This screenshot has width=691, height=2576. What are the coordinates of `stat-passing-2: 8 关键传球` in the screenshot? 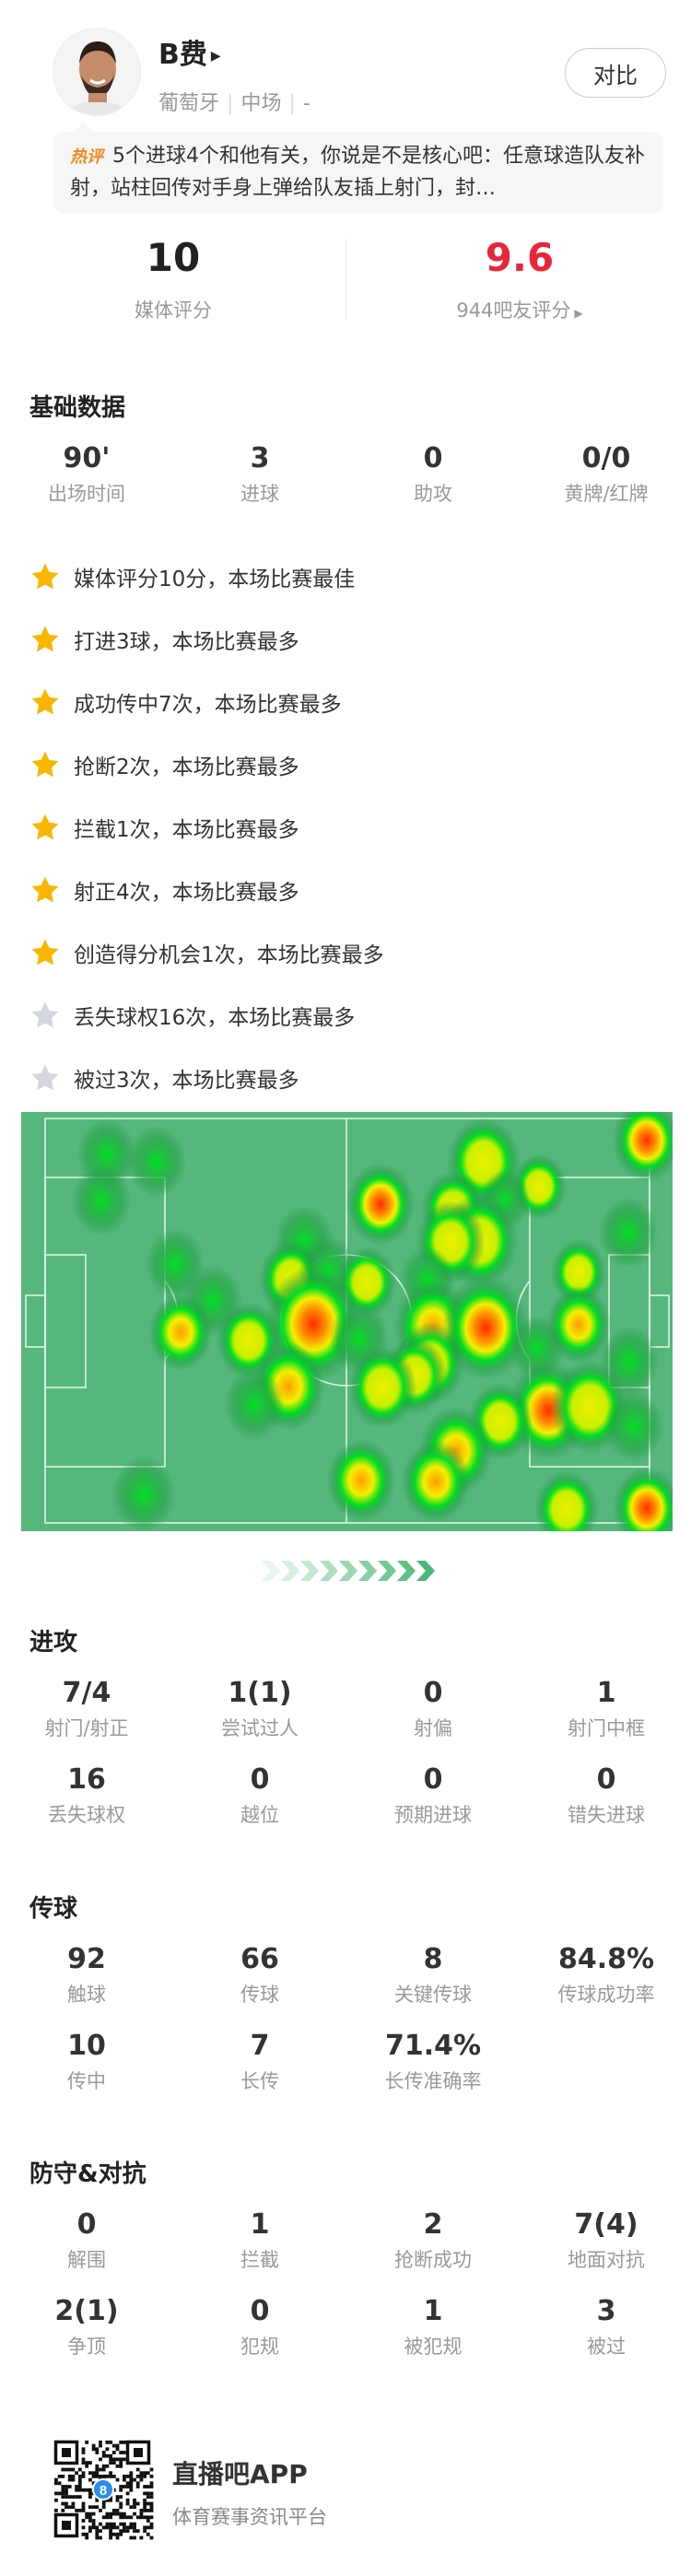 It's located at (433, 1975).